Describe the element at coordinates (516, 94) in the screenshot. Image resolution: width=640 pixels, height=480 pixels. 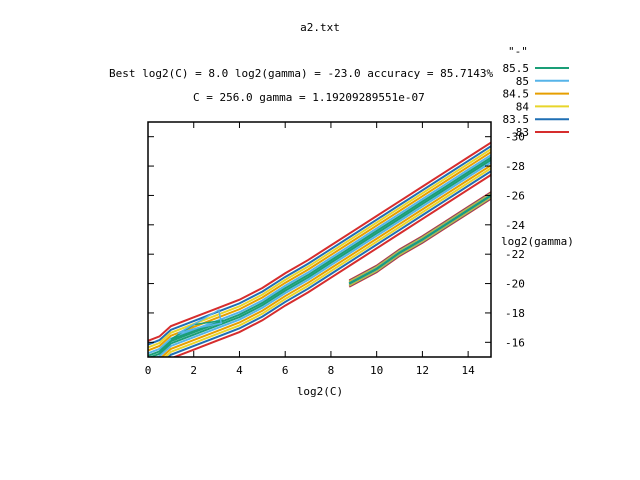
I see `legend-label: 84.5` at that location.